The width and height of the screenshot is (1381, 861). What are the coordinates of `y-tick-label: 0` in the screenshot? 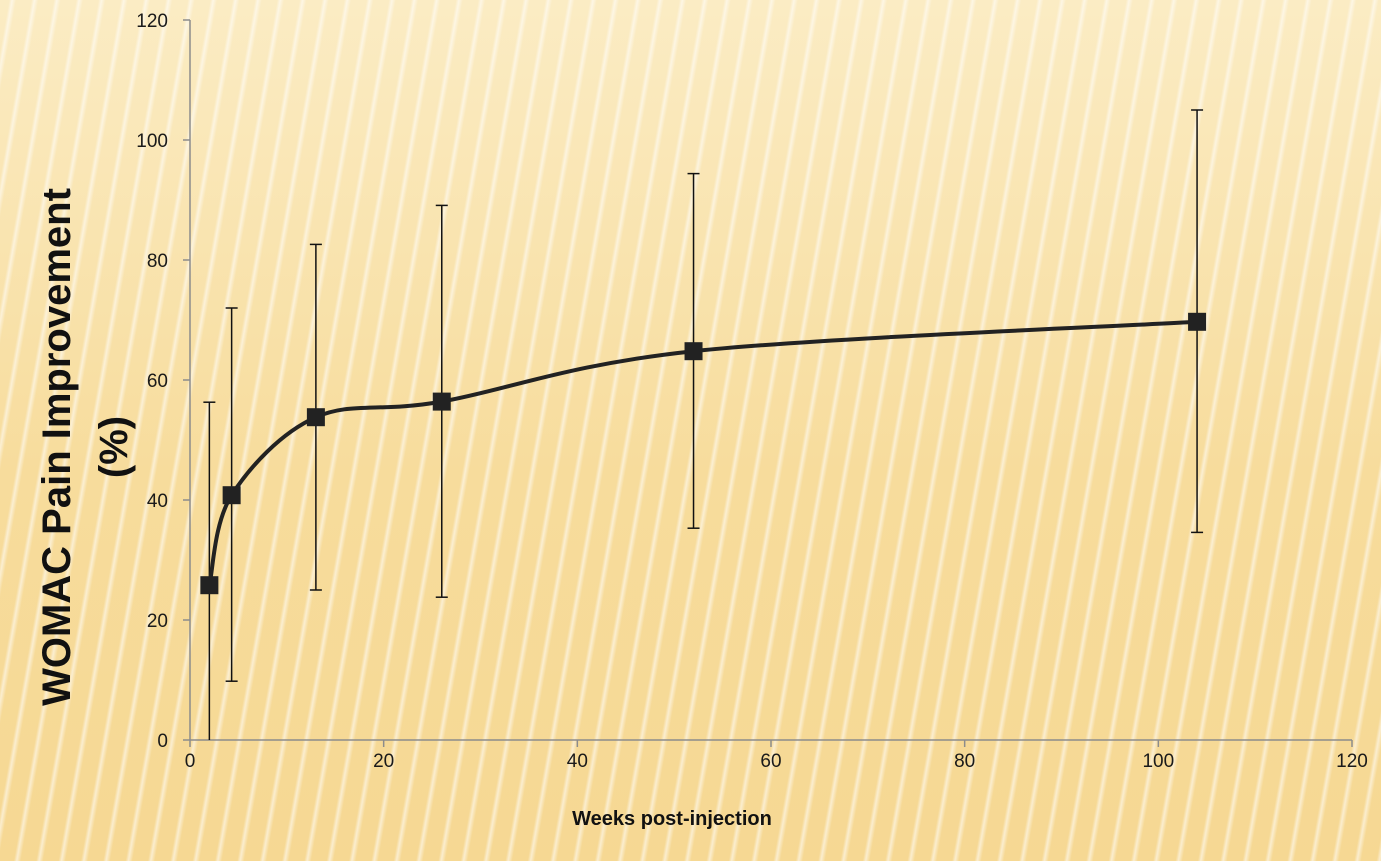 It's located at (162, 741).